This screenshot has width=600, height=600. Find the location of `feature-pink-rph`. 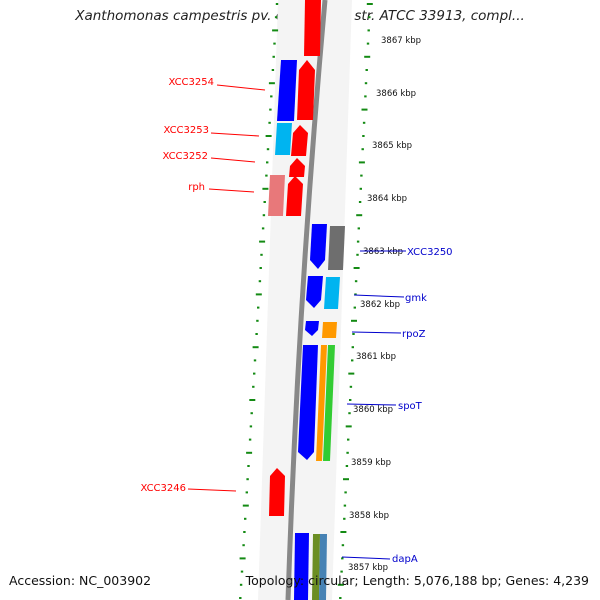

feature-pink-rph is located at coordinates (276, 195).